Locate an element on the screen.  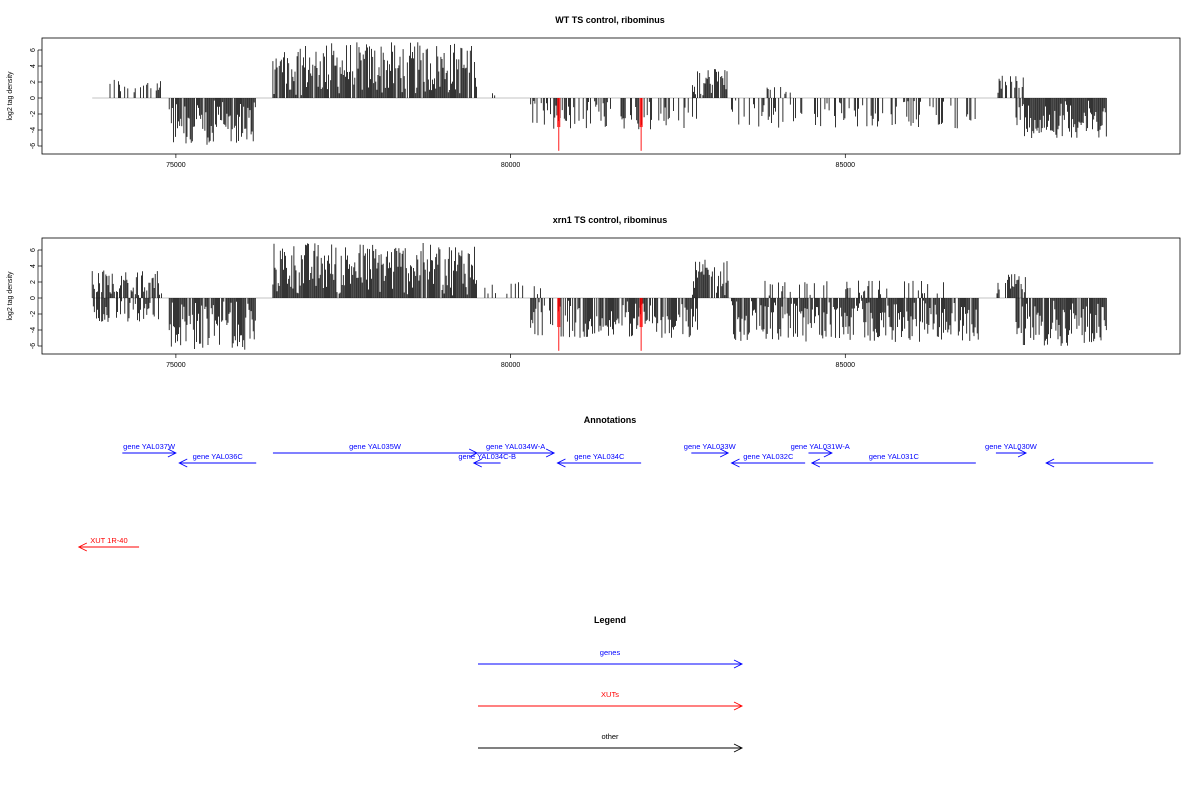
gene-arrow: gene YAL036C is located at coordinates (217, 460).